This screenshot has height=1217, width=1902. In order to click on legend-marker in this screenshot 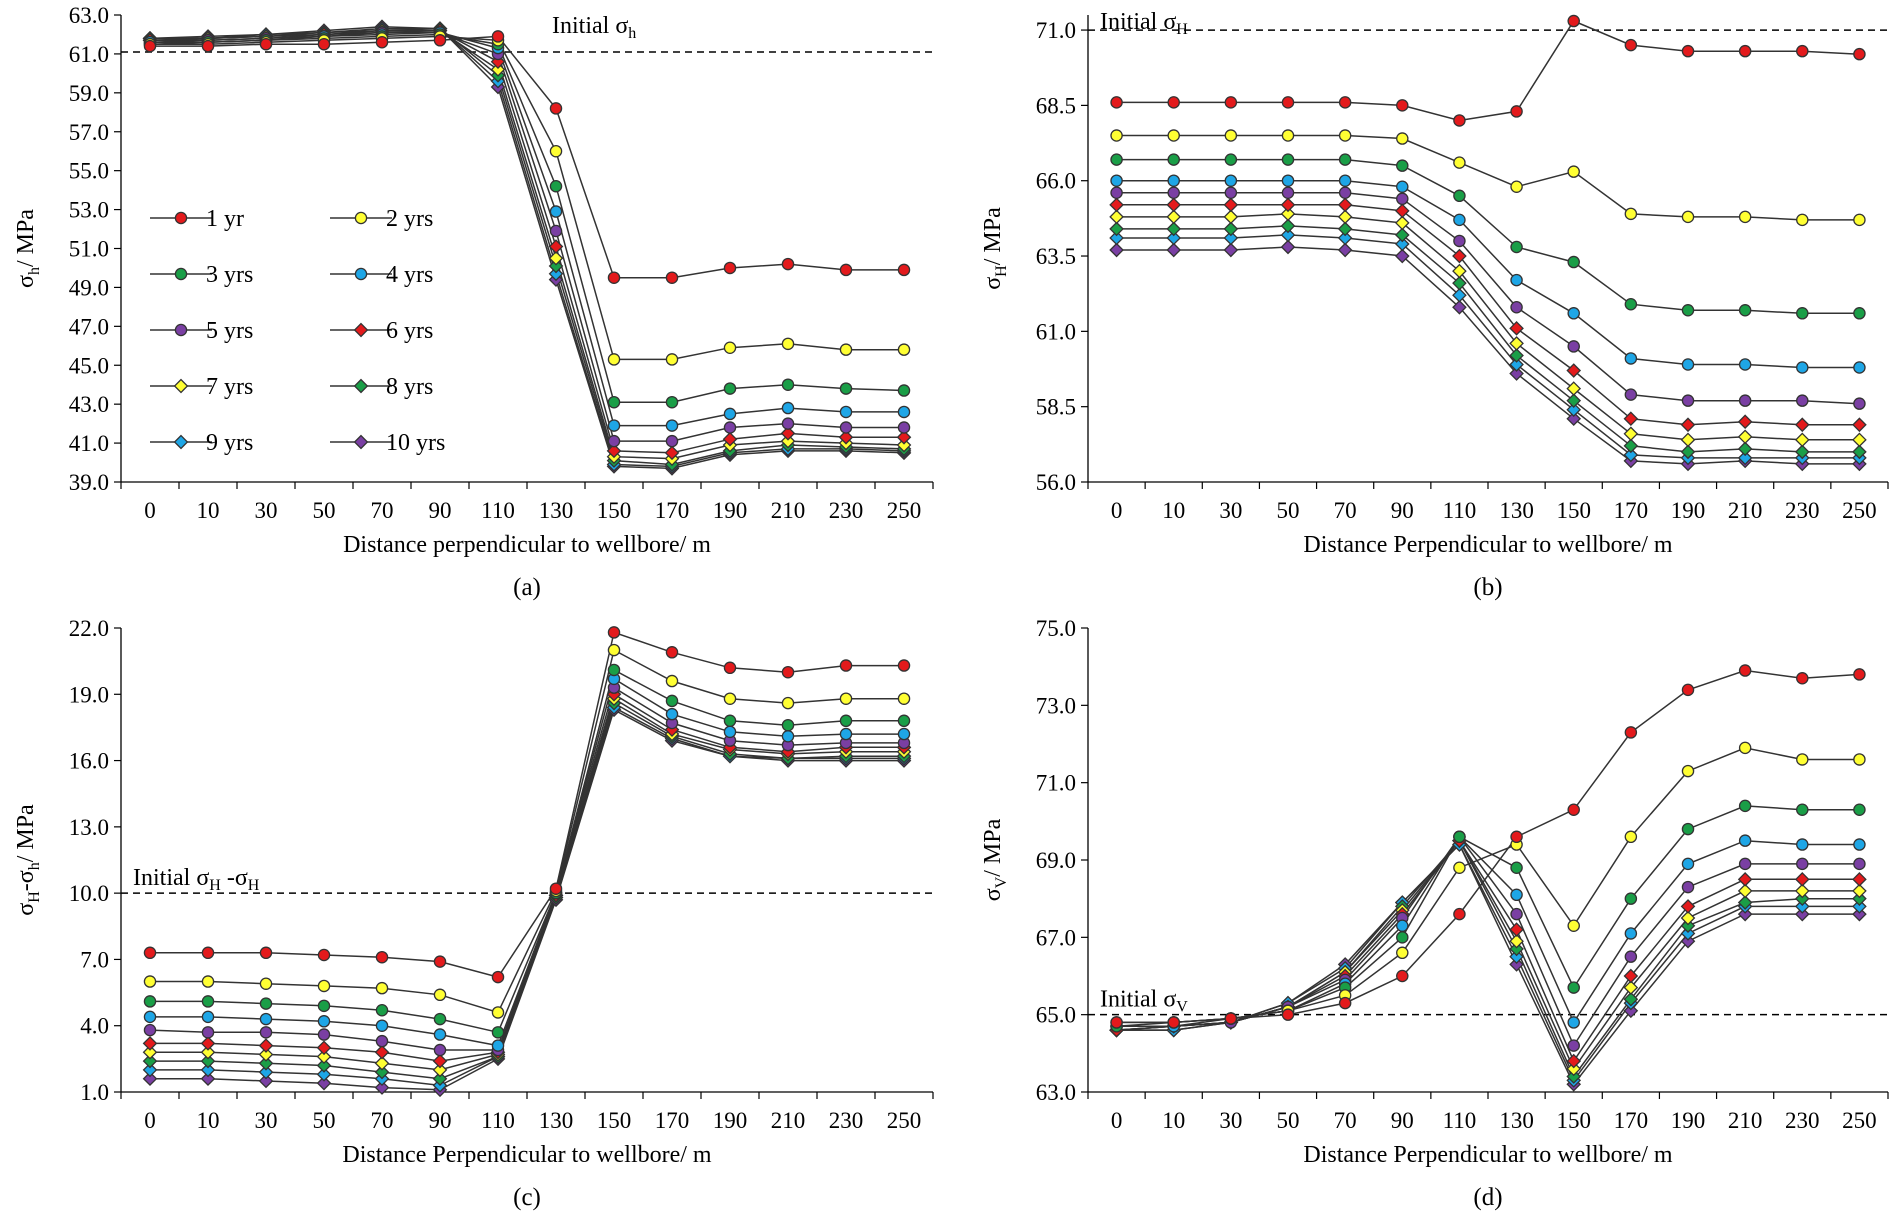, I will do `click(181, 218)`.